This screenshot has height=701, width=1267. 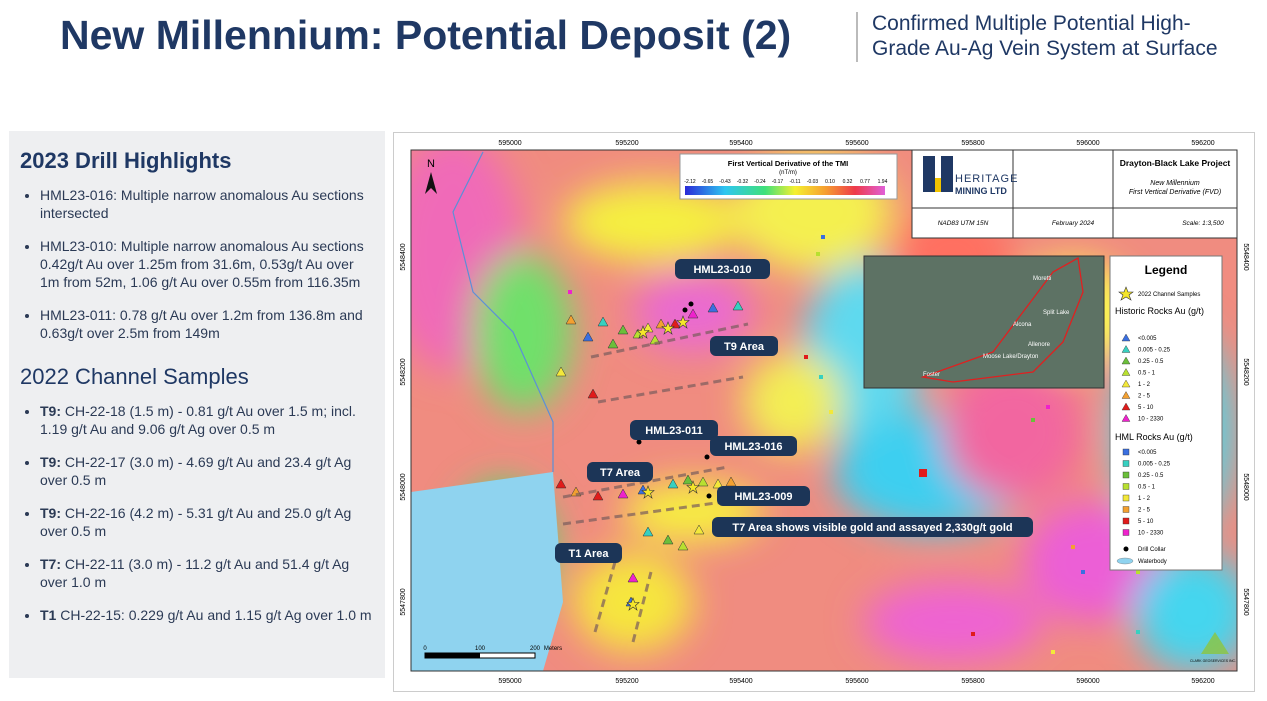 What do you see at coordinates (1245, 256) in the screenshot?
I see `northing-label: 5548400` at bounding box center [1245, 256].